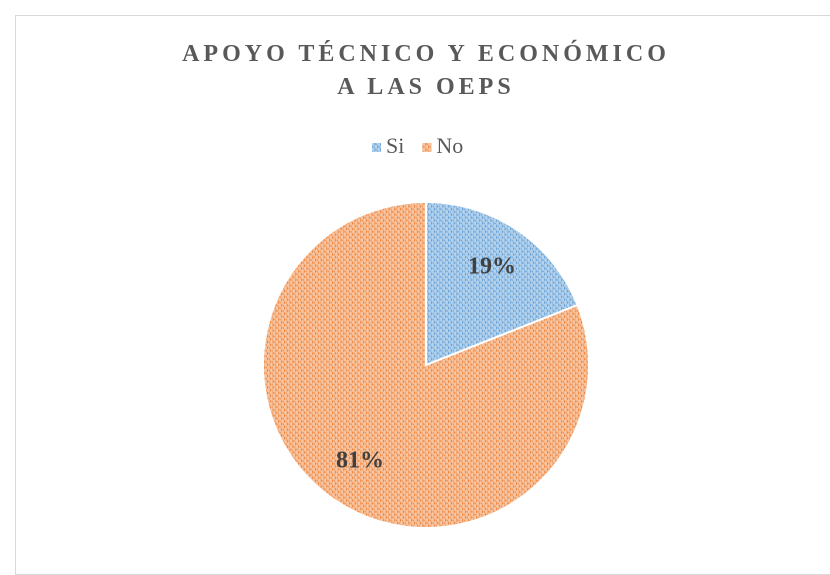  Describe the element at coordinates (426, 70) in the screenshot. I see `chart-title: APOYO TÉCNICO Y ECONÓMICO A LAS OEPS` at that location.